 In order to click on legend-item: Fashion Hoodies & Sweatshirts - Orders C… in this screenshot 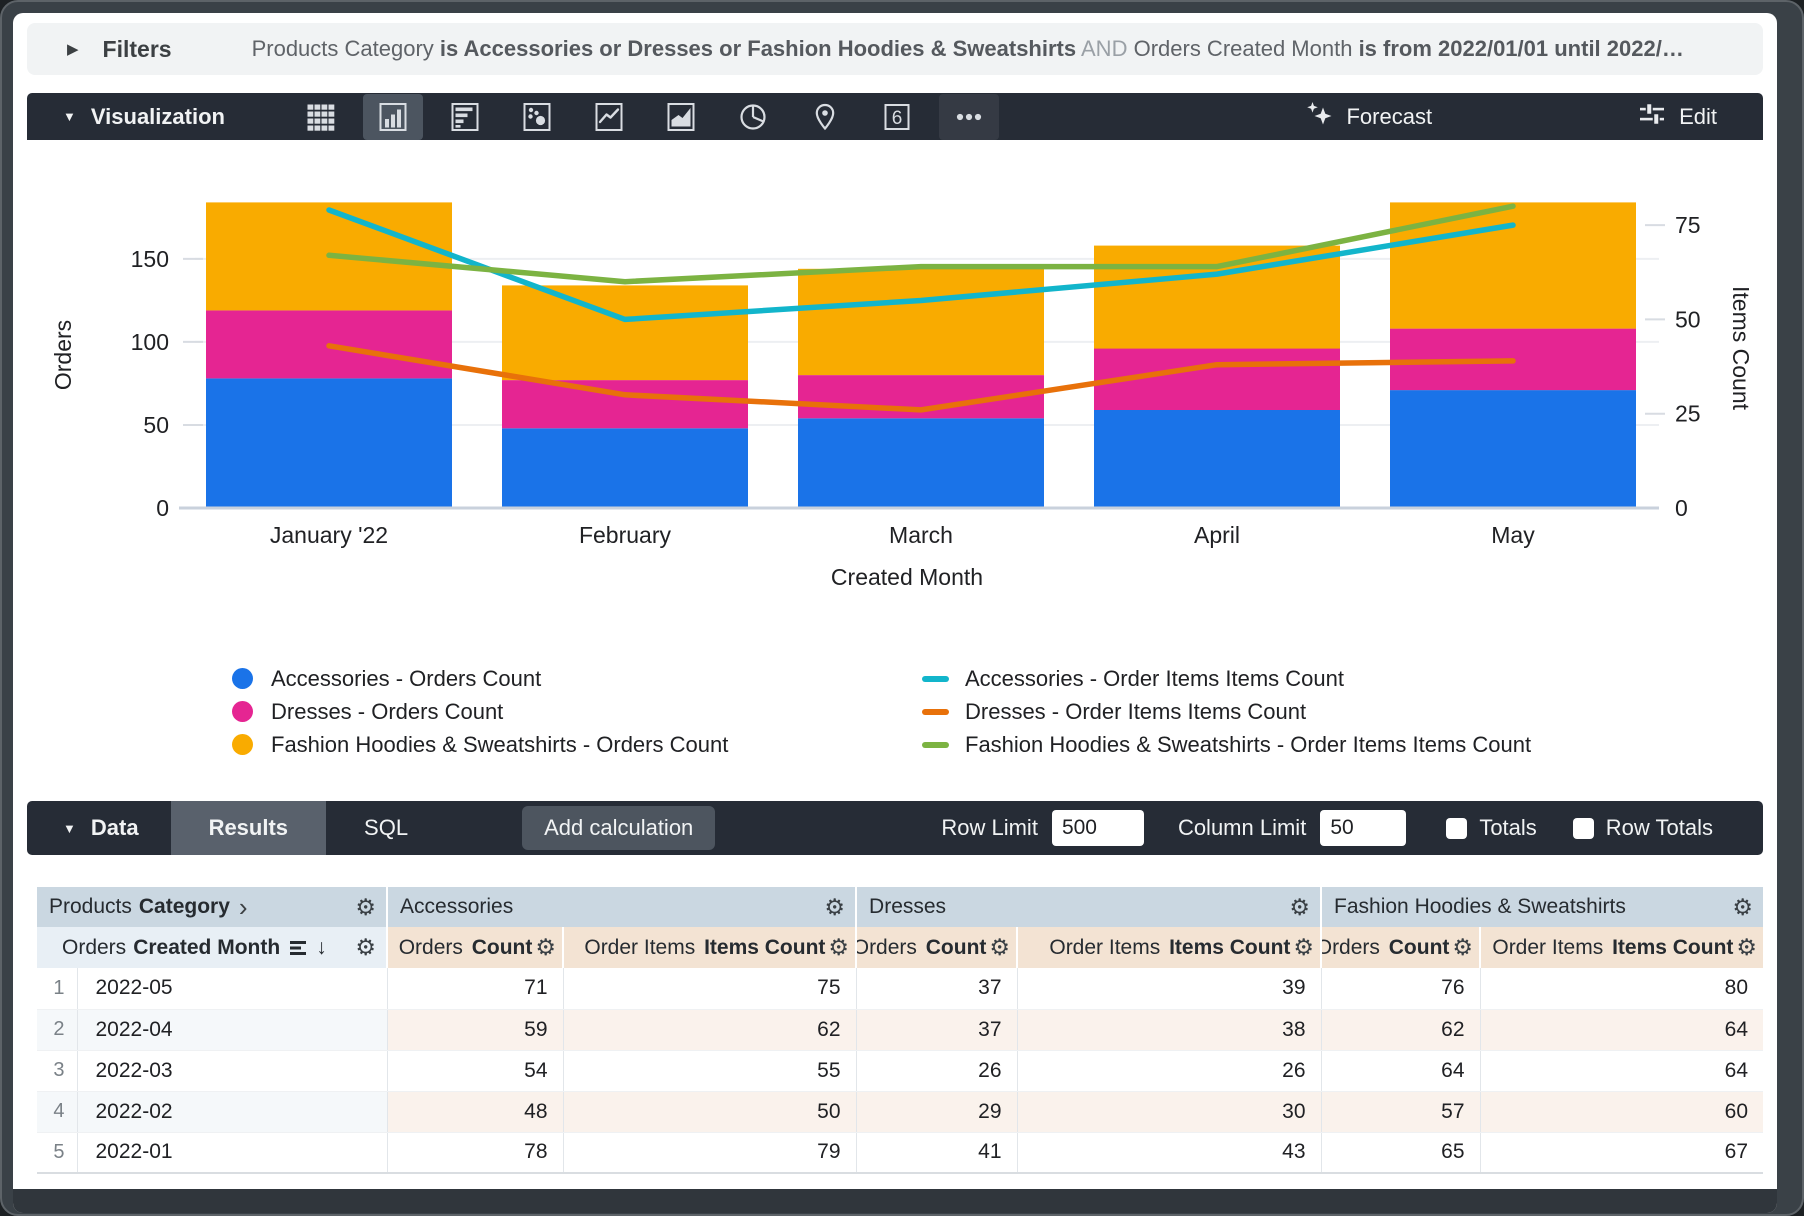, I will do `click(480, 744)`.